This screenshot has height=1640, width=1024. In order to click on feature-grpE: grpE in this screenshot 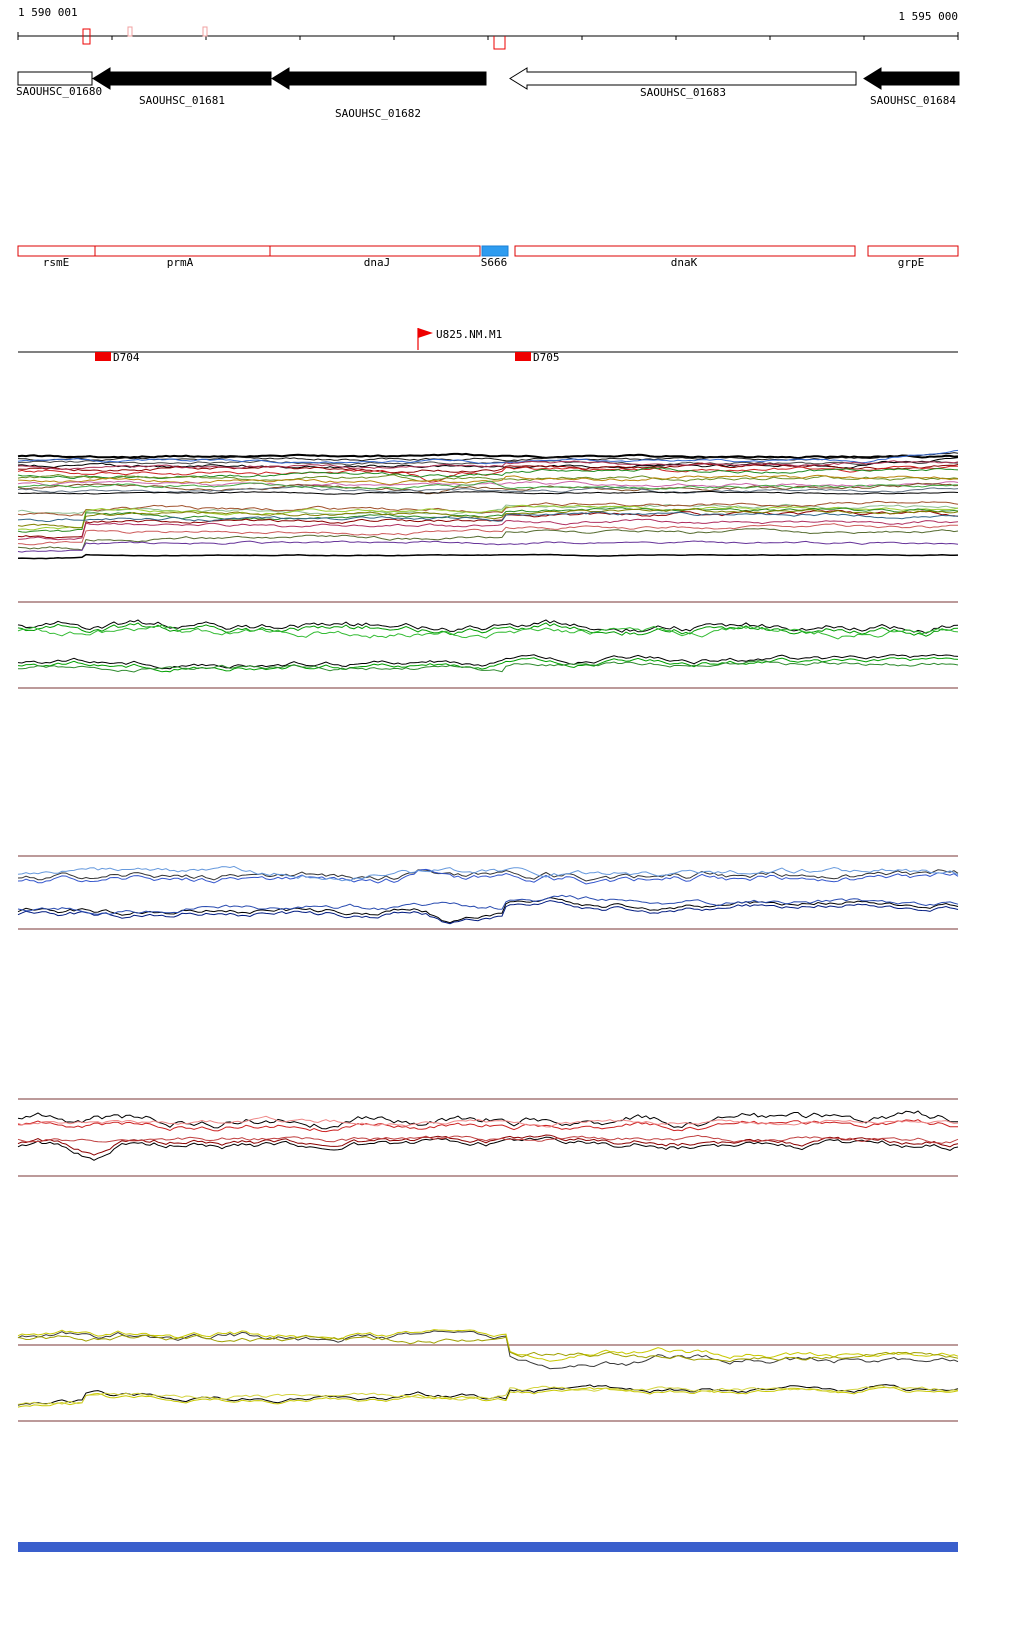, I will do `click(913, 257)`.